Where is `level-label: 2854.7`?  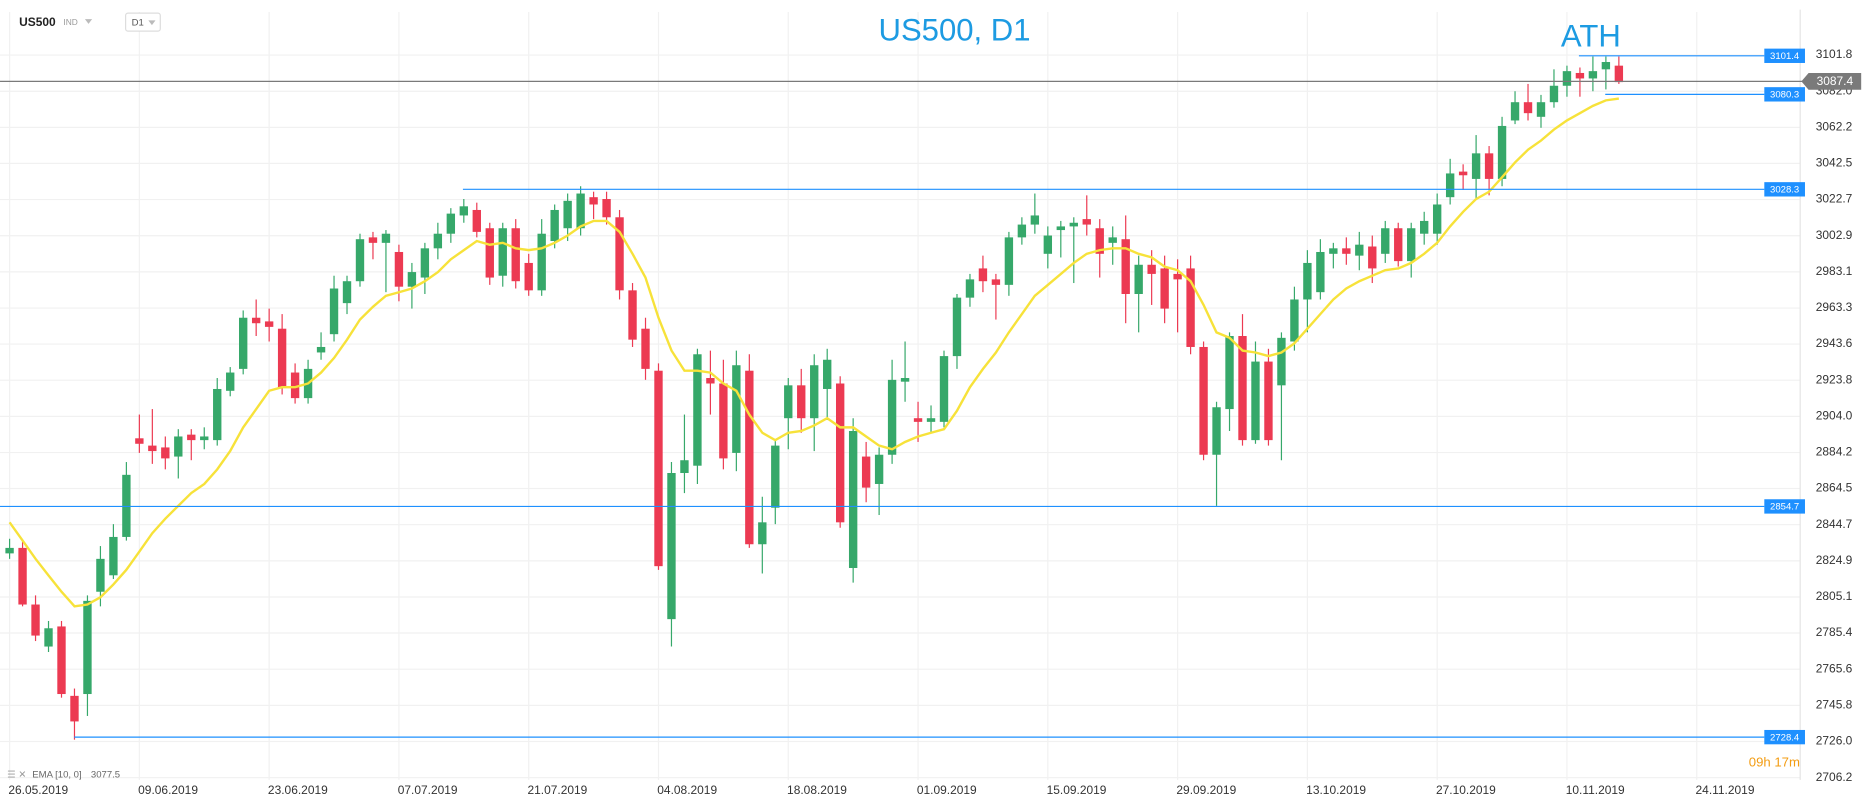
level-label: 2854.7 is located at coordinates (1784, 507).